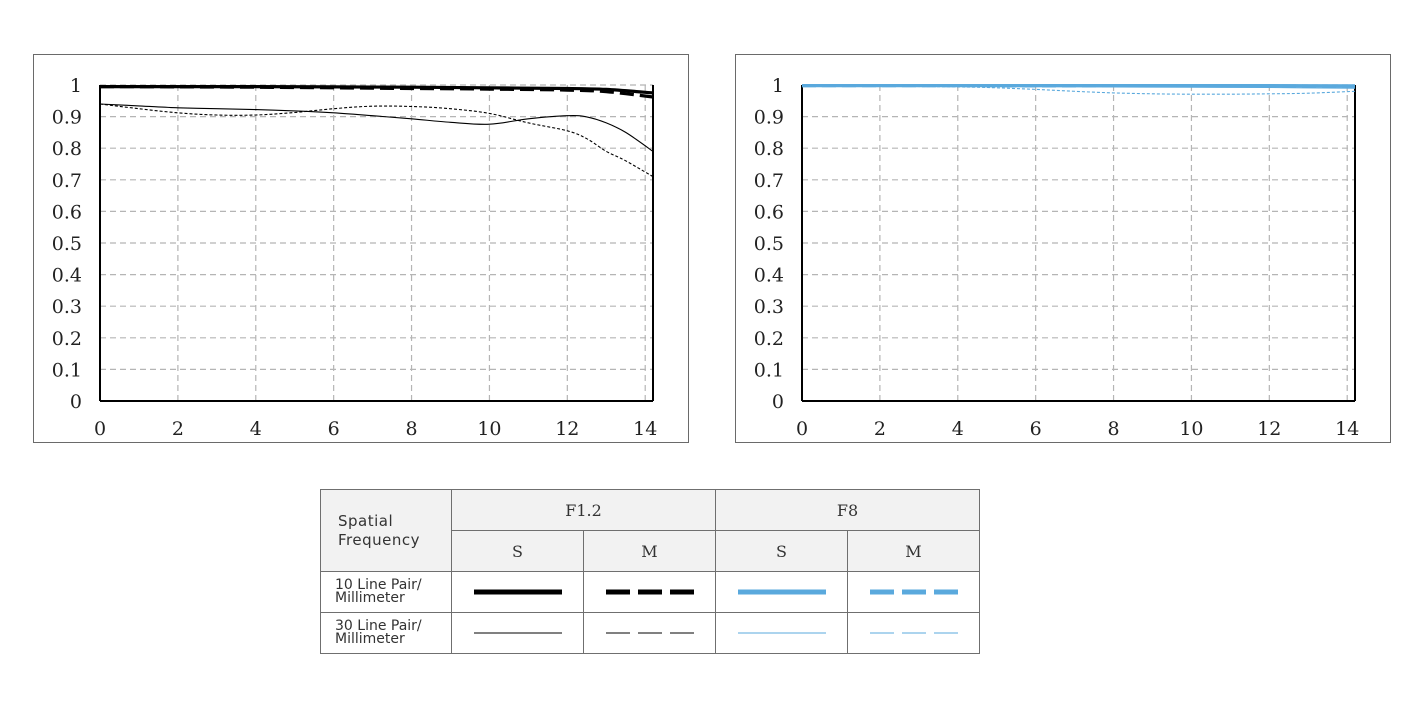  I want to click on mtf-curve-30lp-m-f8, so click(1078, 90).